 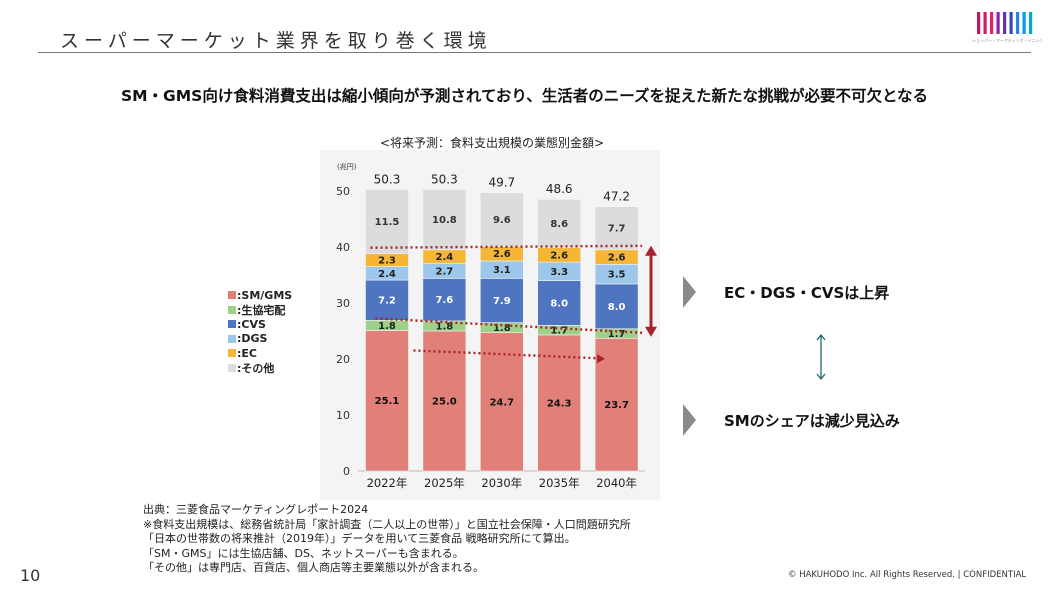 I want to click on chart-legend: :SM/GMS:生協宅配:CVS:DGS:EC:その他, so click(x=260, y=331).